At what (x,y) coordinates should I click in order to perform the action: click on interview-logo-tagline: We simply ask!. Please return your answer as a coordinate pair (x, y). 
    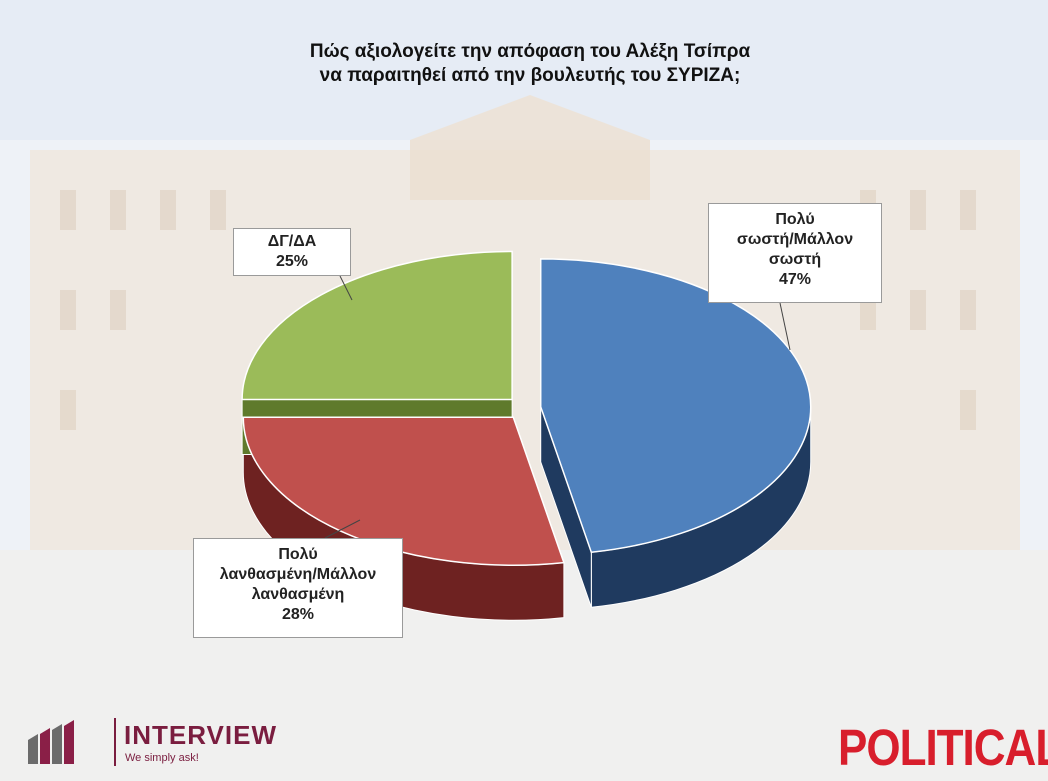
    Looking at the image, I should click on (162, 758).